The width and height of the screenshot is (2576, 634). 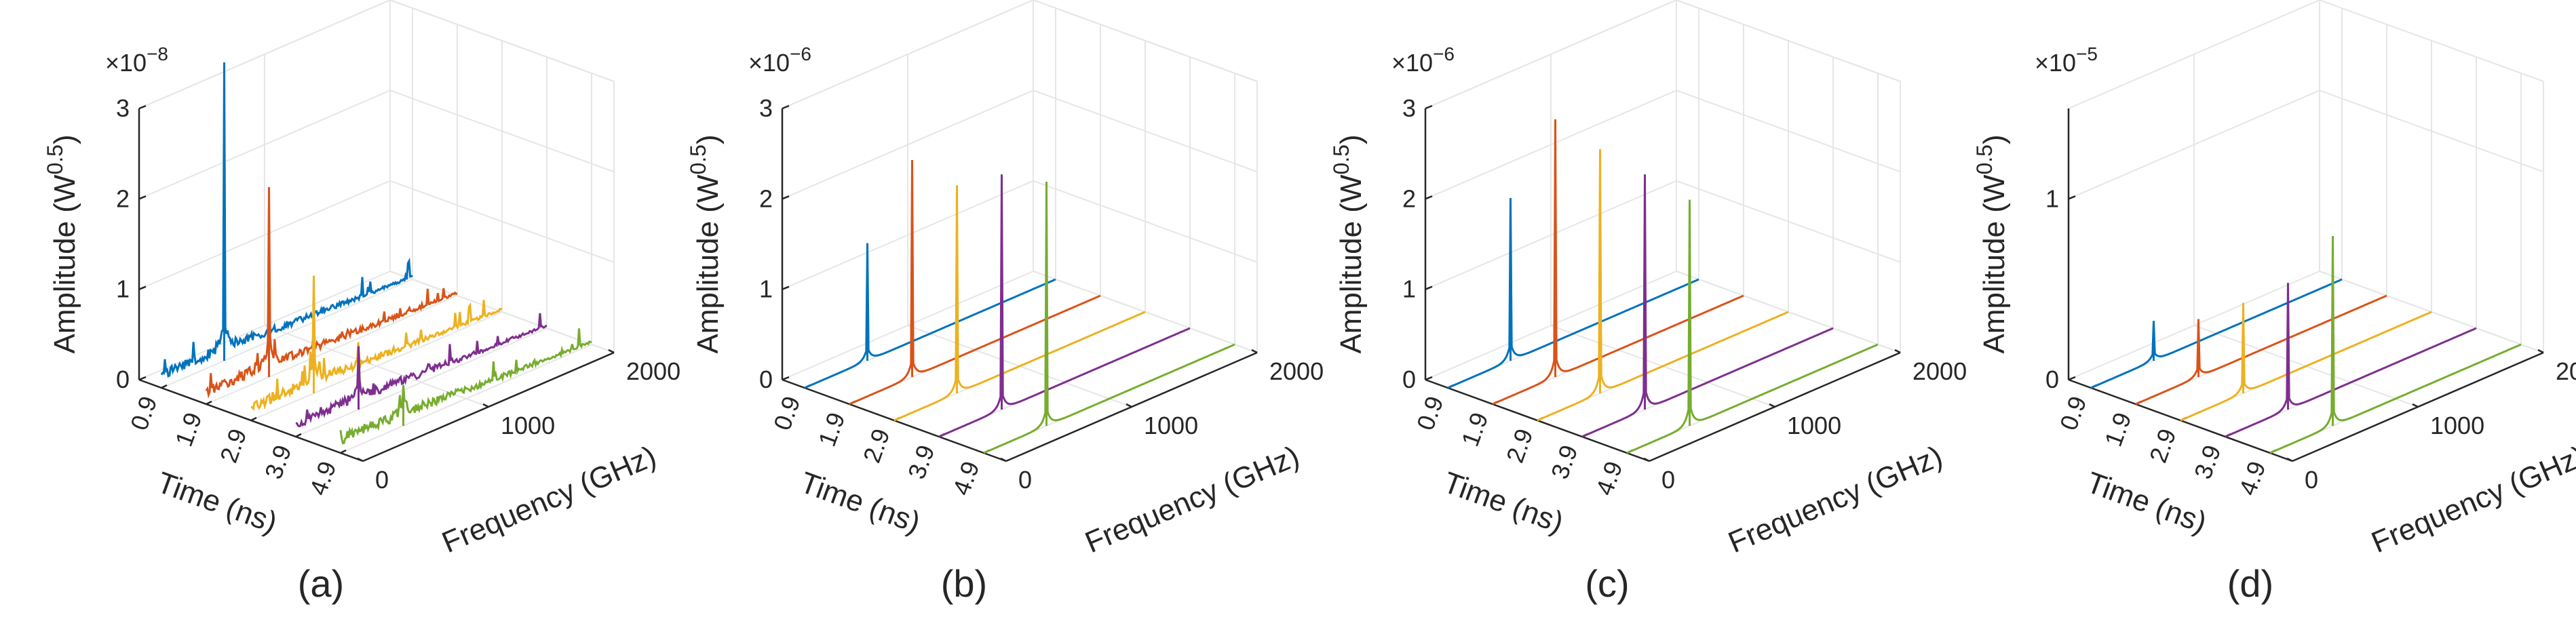 I want to click on axis-multiplier: ×10⁻⁵, so click(x=2066, y=60).